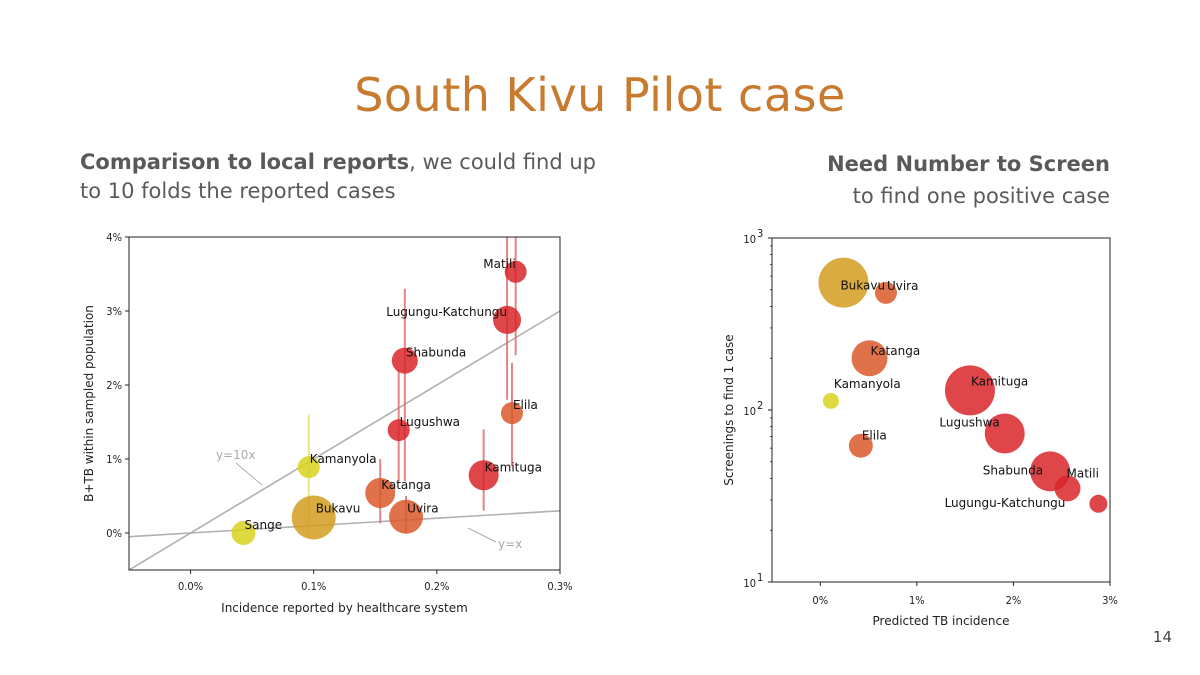 This screenshot has height=675, width=1200. Describe the element at coordinates (1110, 600) in the screenshot. I see `x-tick-label: 3%` at that location.